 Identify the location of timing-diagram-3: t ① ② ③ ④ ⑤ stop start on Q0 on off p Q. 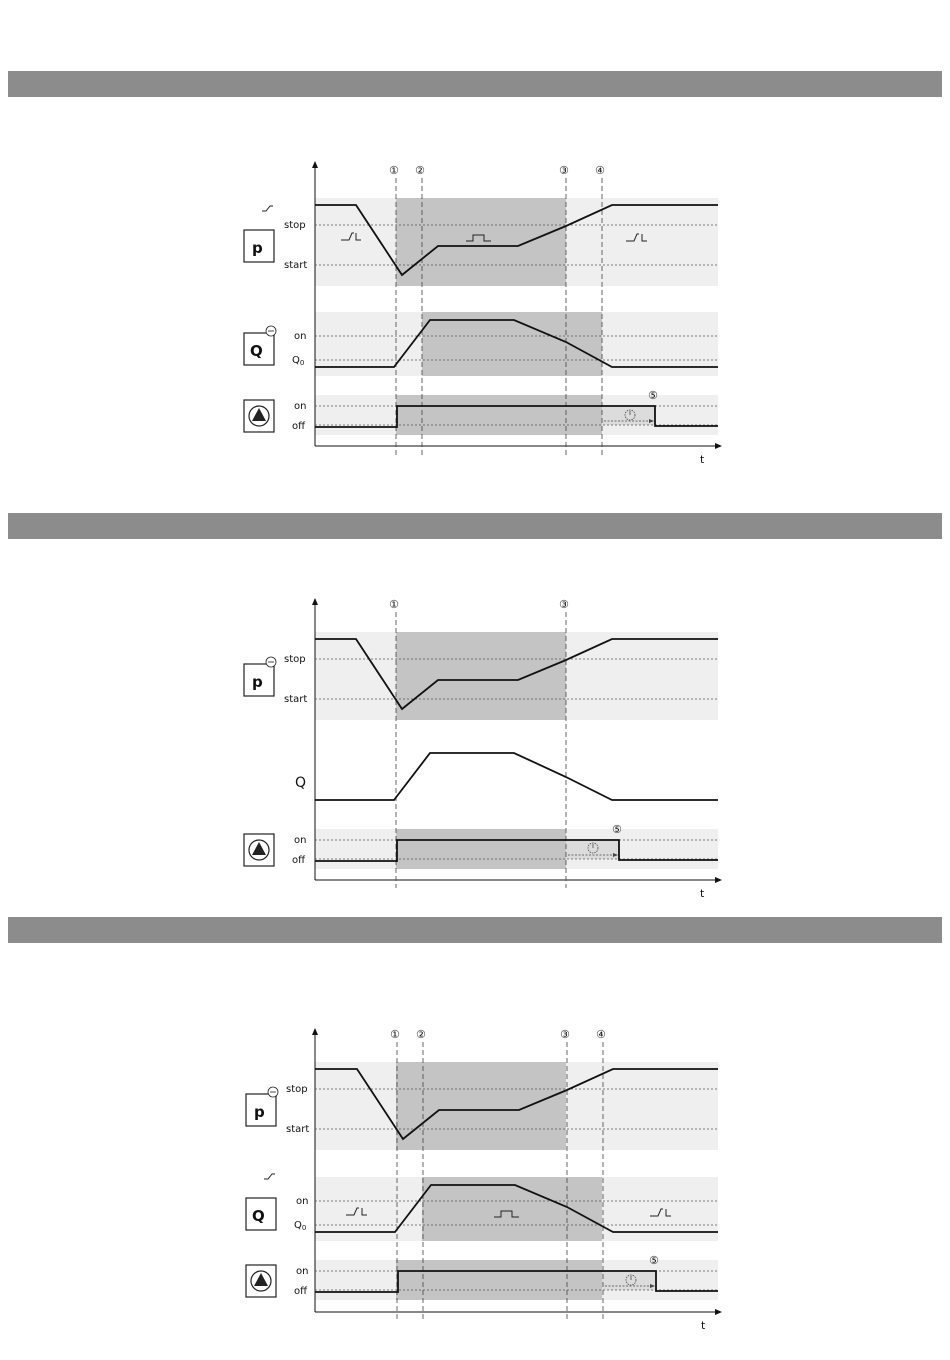
(483, 1180).